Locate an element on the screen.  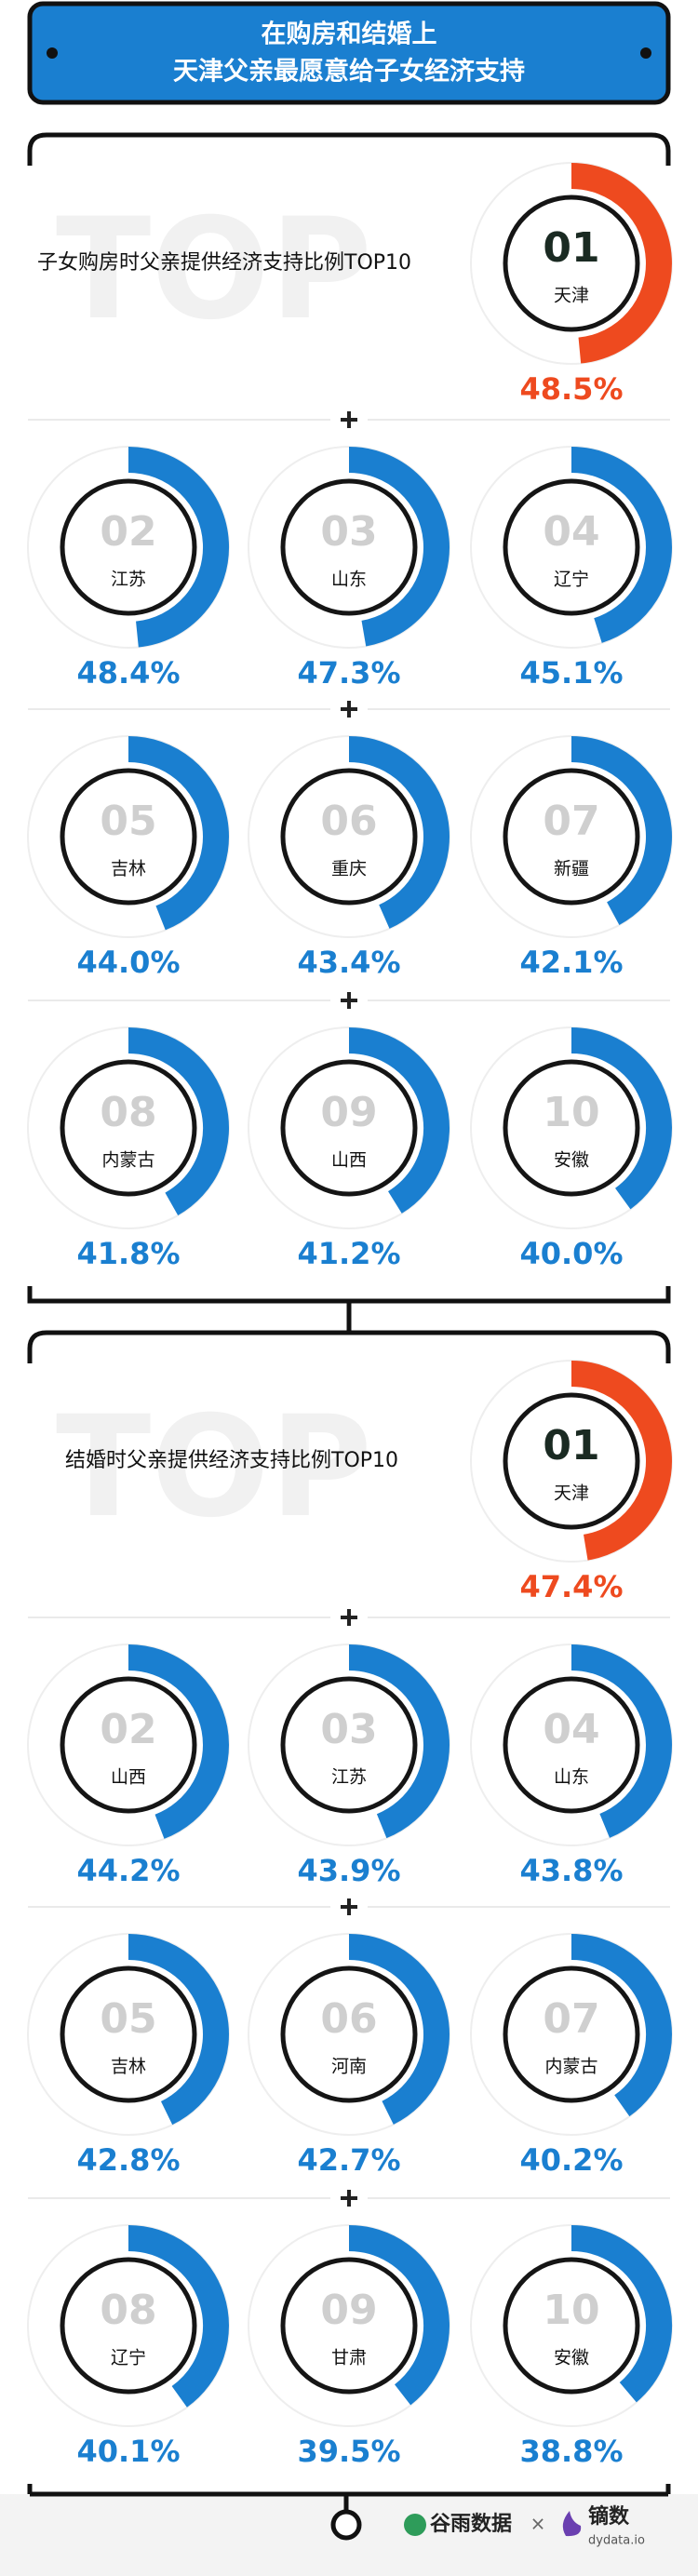
value-label: 40.0% is located at coordinates (571, 1253).